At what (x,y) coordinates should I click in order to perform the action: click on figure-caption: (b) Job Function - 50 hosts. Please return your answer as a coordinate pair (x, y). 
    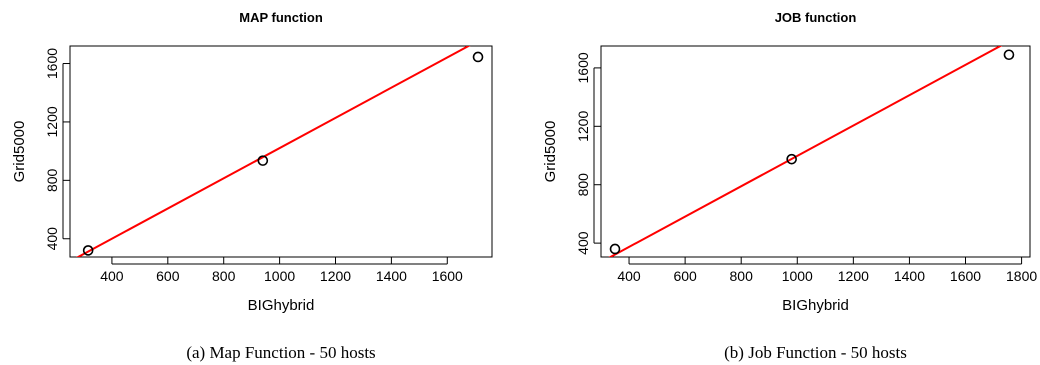
    Looking at the image, I should click on (815, 352).